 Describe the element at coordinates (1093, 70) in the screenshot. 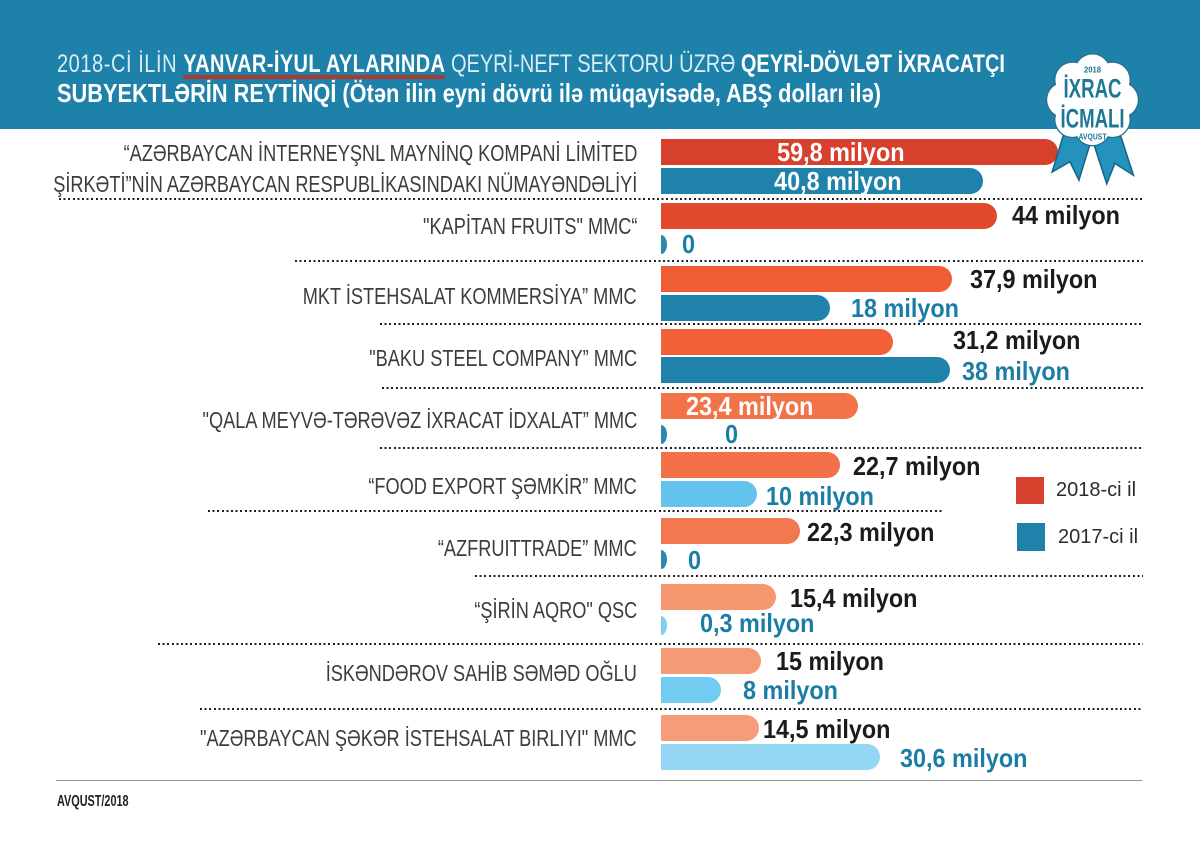

I see `svg-text: 2018` at that location.